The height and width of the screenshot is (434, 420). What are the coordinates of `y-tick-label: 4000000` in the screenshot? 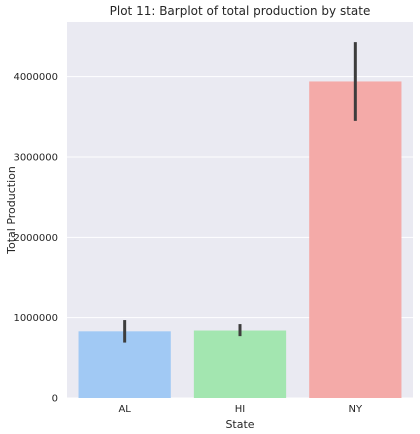 It's located at (35, 77).